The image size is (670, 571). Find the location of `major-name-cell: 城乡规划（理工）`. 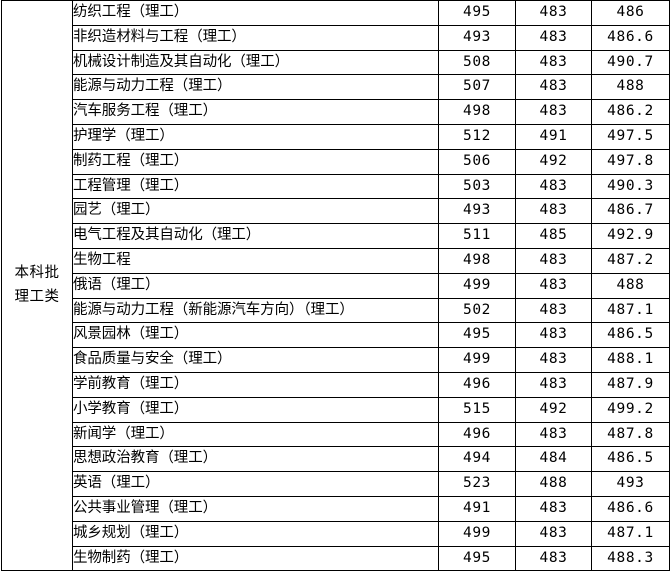

major-name-cell: 城乡规划（理工） is located at coordinates (255, 533).